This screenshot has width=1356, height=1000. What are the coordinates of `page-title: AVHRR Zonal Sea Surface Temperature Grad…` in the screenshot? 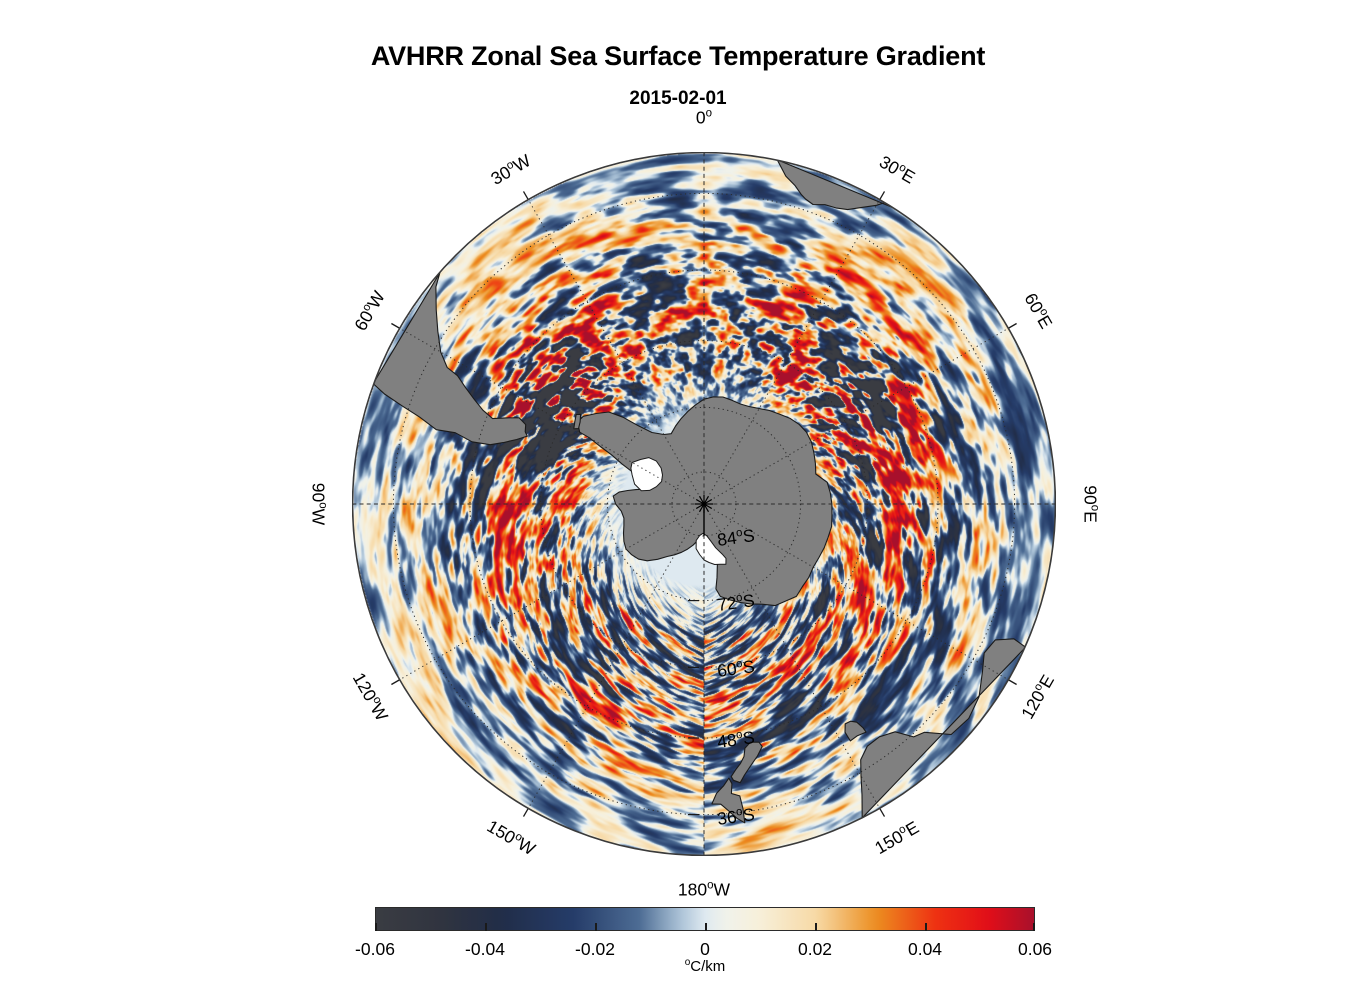 It's located at (678, 56).